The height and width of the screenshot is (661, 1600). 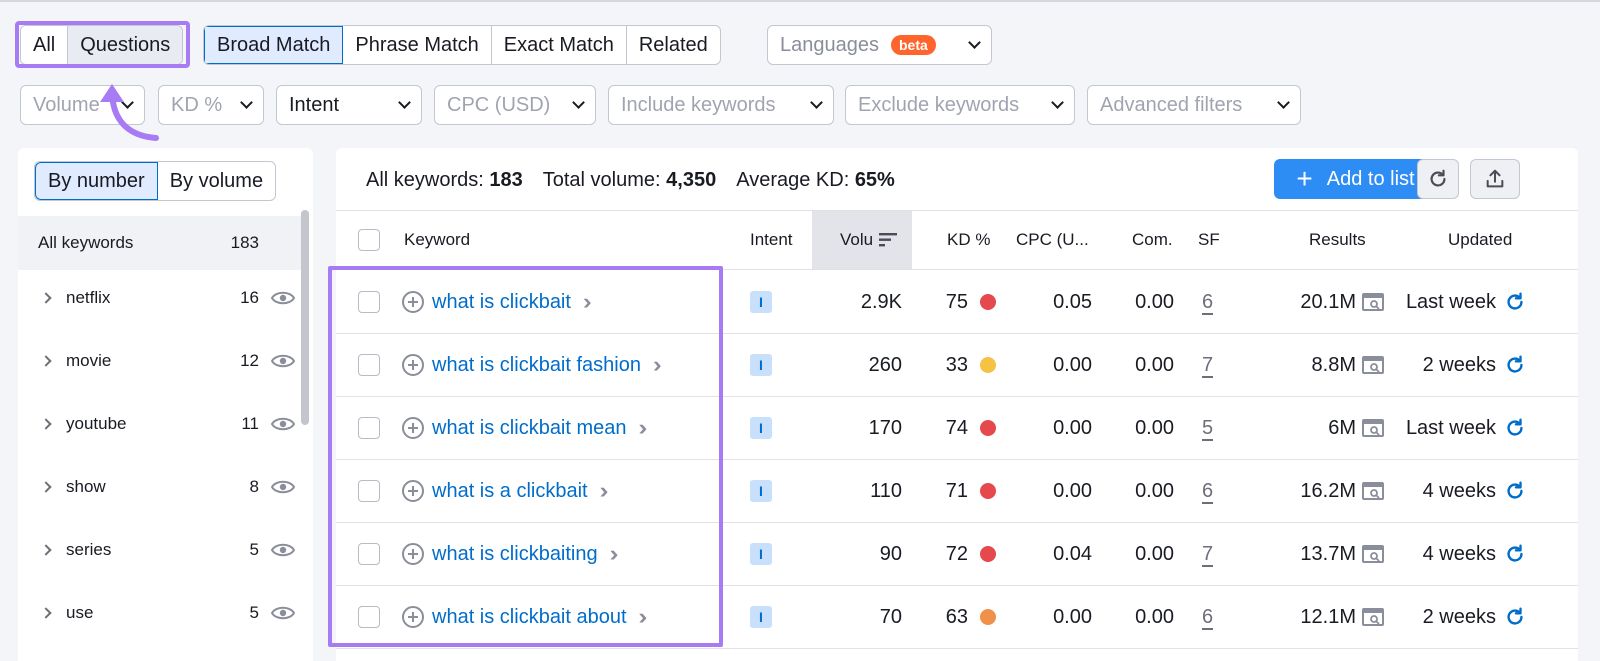 I want to click on sidebar-scrollbar, so click(x=305, y=317).